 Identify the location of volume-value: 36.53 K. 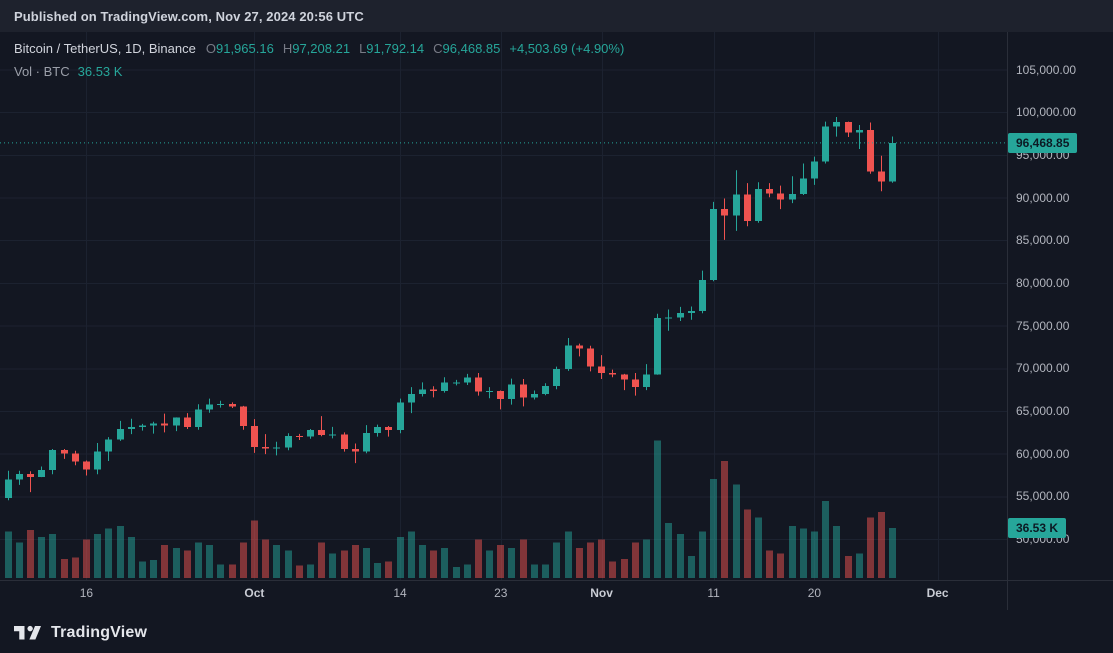
(100, 71).